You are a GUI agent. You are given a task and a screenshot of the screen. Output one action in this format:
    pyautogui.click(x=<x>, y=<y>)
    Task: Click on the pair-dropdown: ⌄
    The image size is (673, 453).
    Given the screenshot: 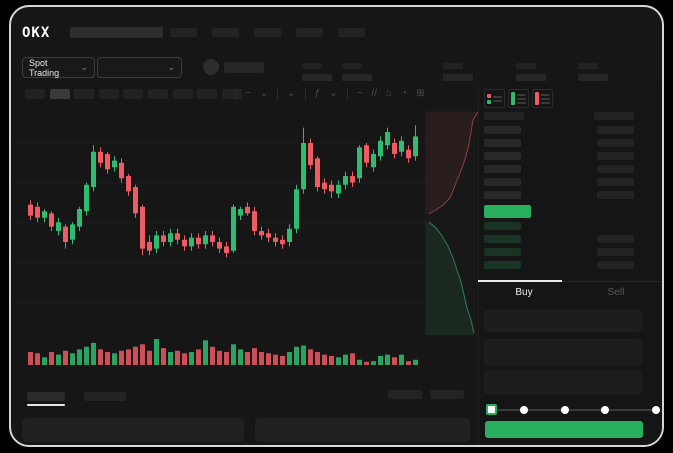 What is the action you would take?
    pyautogui.click(x=139, y=67)
    